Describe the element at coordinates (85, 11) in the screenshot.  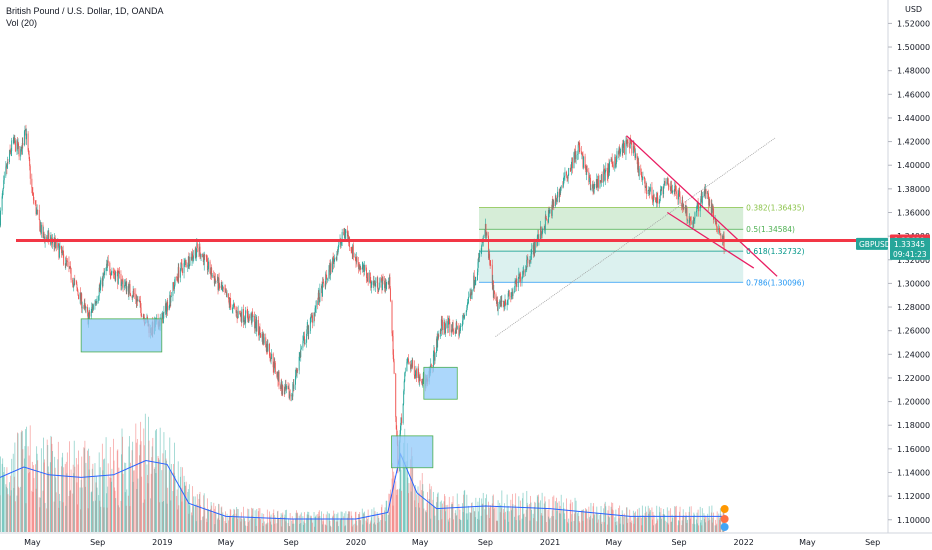
I see `symbol-title: British Pound / U.S. Dollar, 1D, OANDA` at that location.